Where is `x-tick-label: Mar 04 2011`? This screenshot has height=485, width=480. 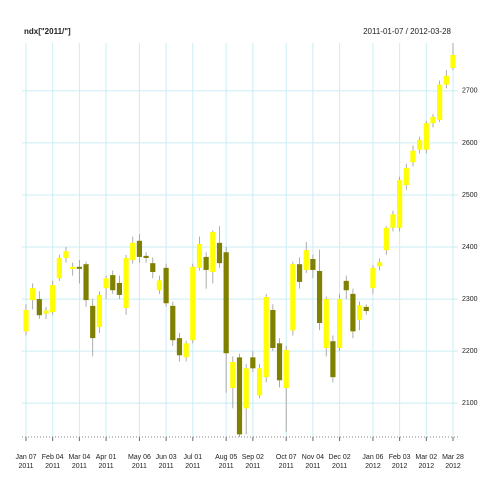 x-tick-label: Mar 04 2011 is located at coordinates (79, 462).